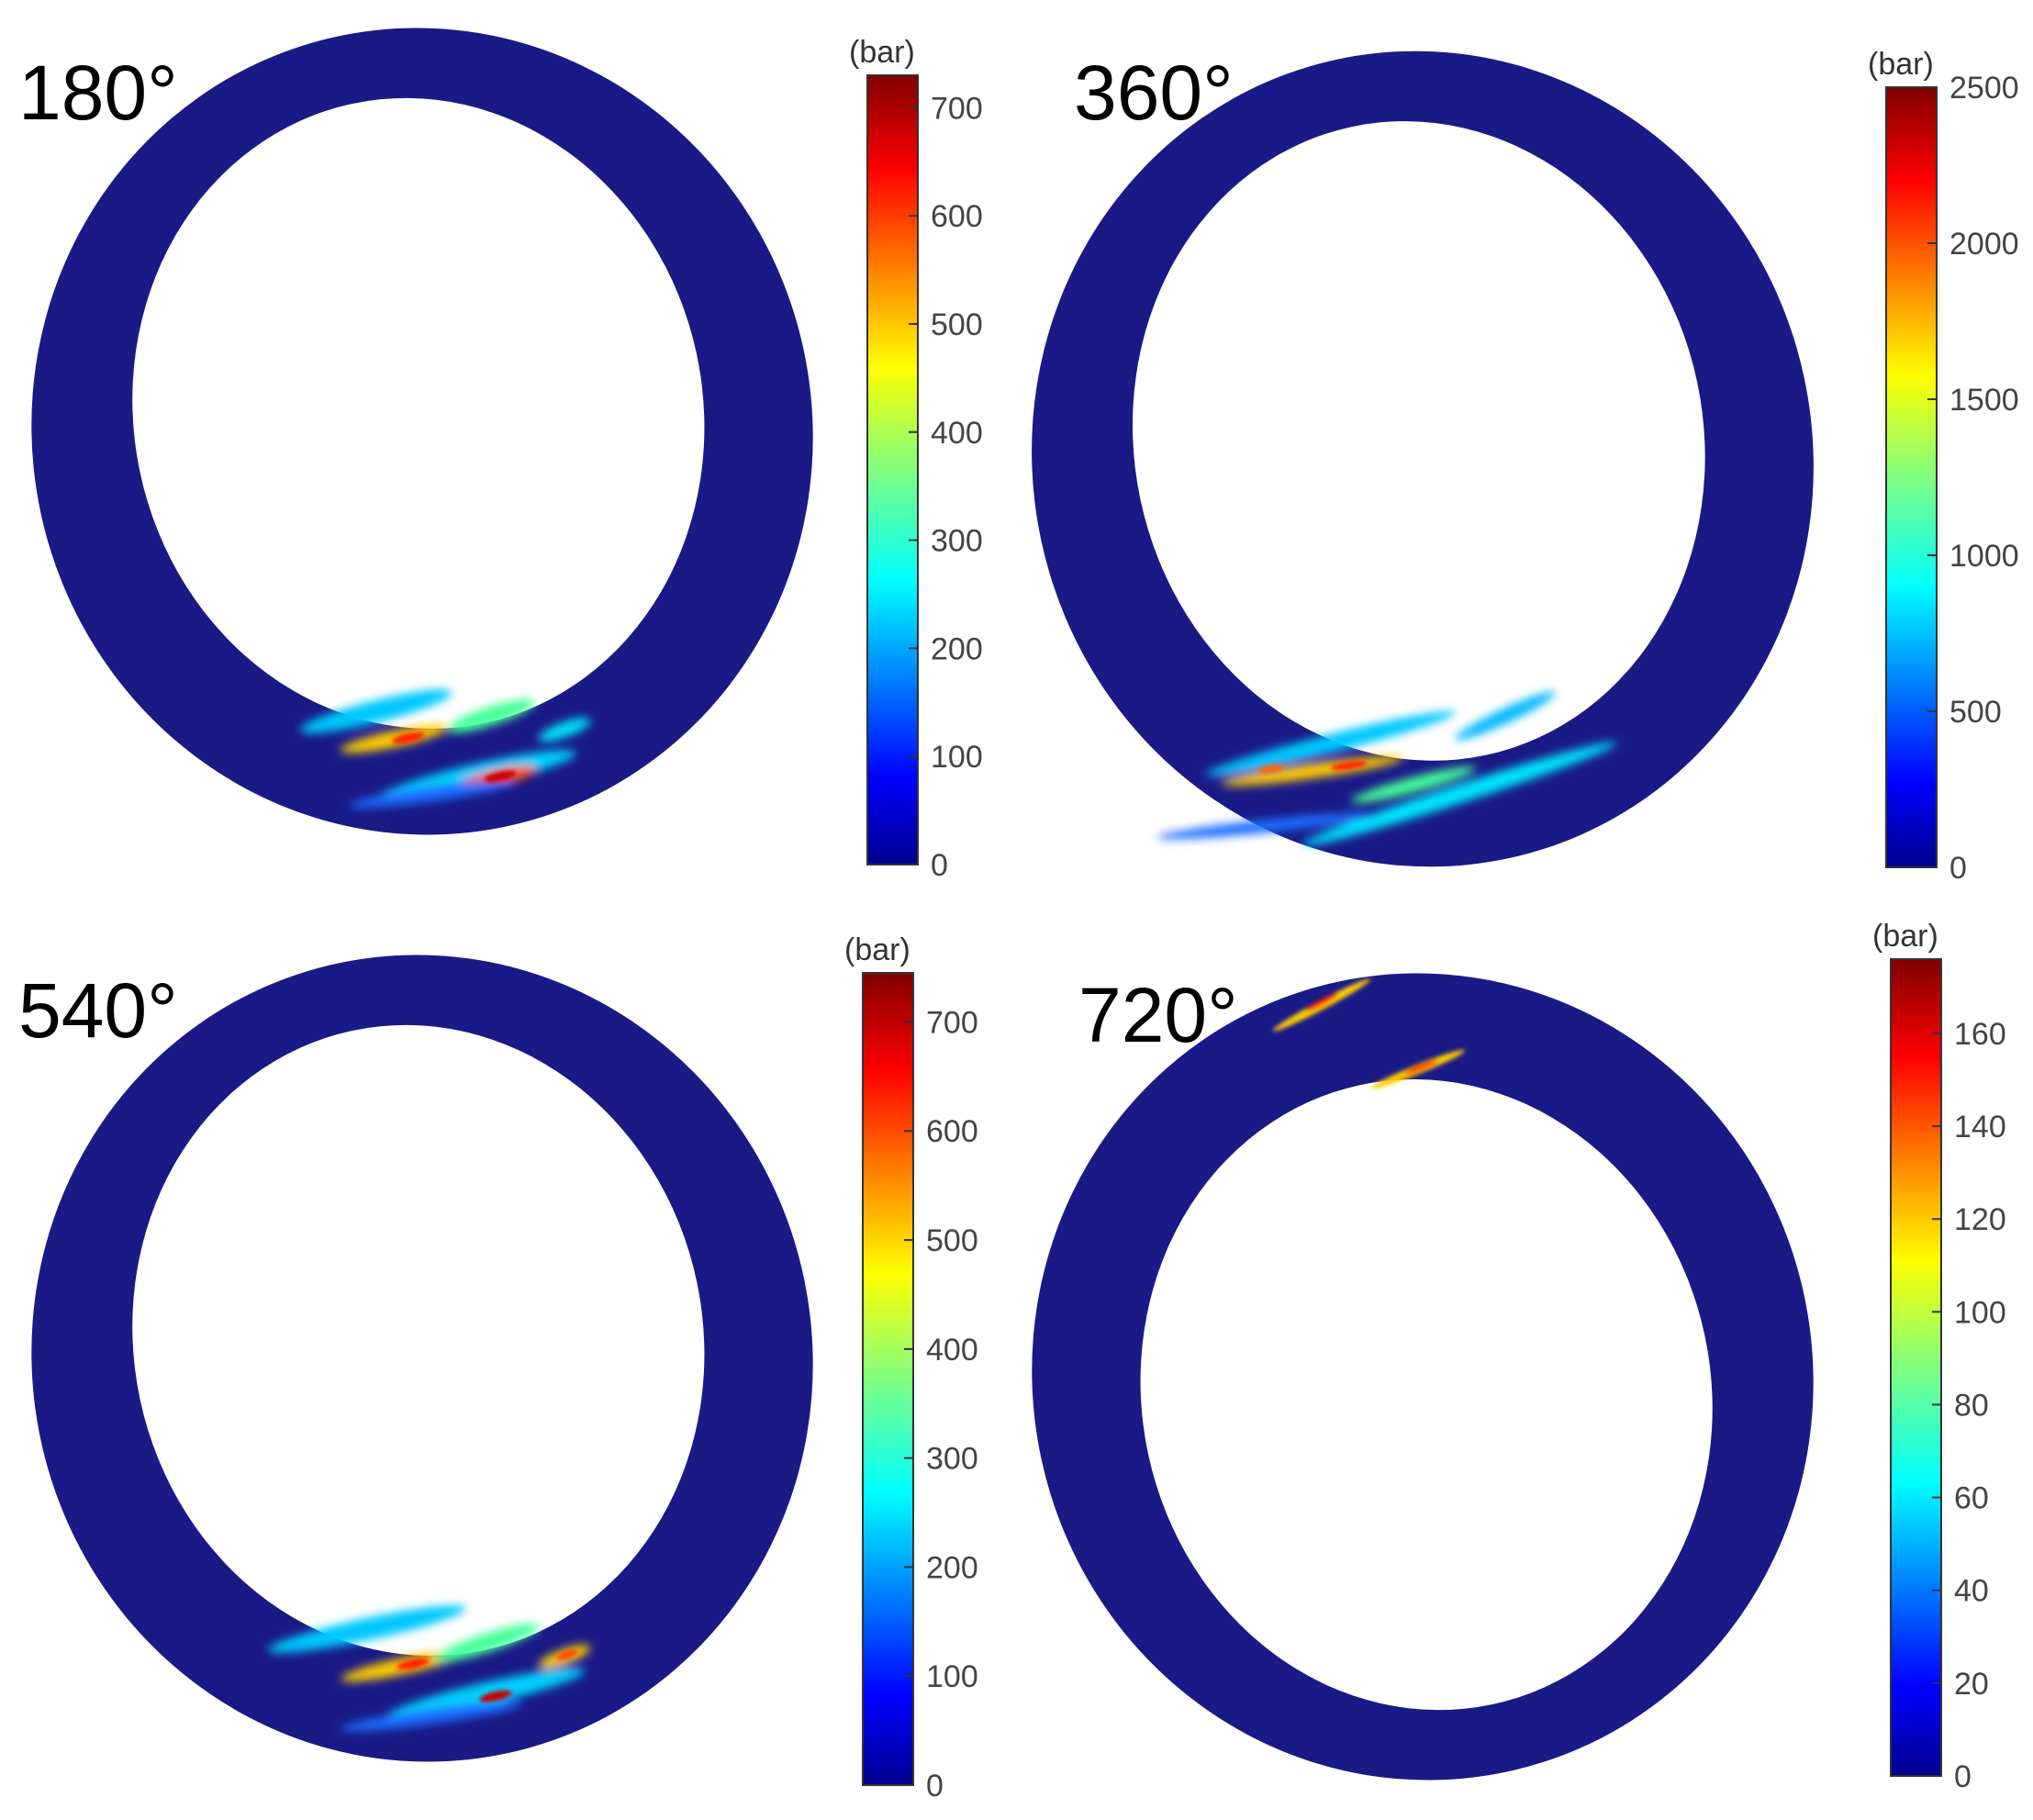 The width and height of the screenshot is (2033, 1820). Describe the element at coordinates (1984, 244) in the screenshot. I see `colorbar-tick-label: 2000` at that location.